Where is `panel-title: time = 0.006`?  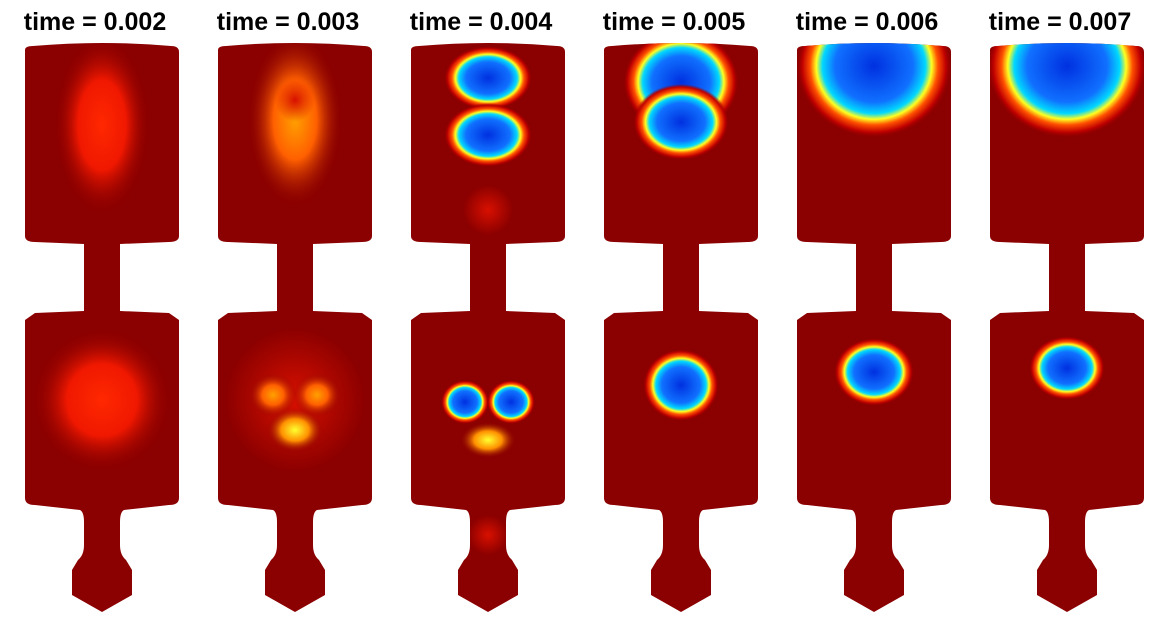 panel-title: time = 0.006 is located at coordinates (867, 22).